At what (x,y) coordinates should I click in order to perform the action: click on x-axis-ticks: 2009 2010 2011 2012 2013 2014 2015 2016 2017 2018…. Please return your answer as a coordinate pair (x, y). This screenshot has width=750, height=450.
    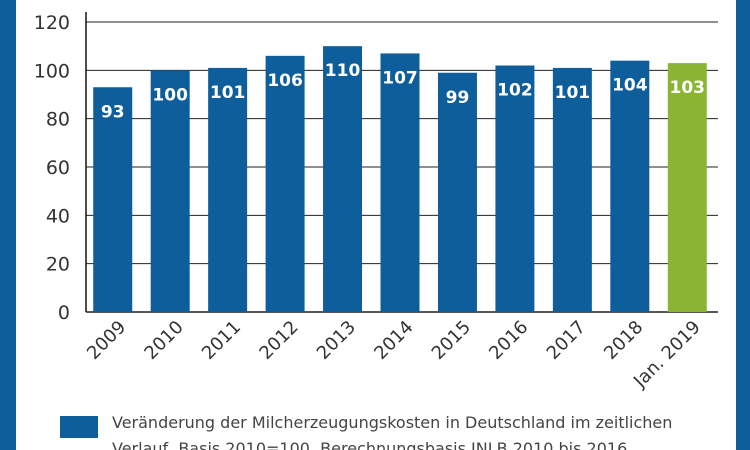
    Looking at the image, I should click on (394, 355).